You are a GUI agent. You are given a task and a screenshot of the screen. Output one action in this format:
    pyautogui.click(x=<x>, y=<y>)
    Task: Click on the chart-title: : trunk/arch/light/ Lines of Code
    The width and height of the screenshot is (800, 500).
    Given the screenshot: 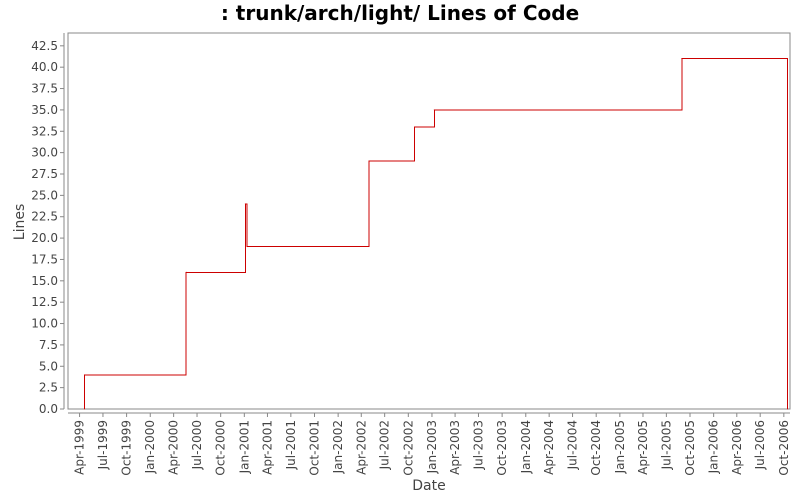 What is the action you would take?
    pyautogui.click(x=400, y=13)
    